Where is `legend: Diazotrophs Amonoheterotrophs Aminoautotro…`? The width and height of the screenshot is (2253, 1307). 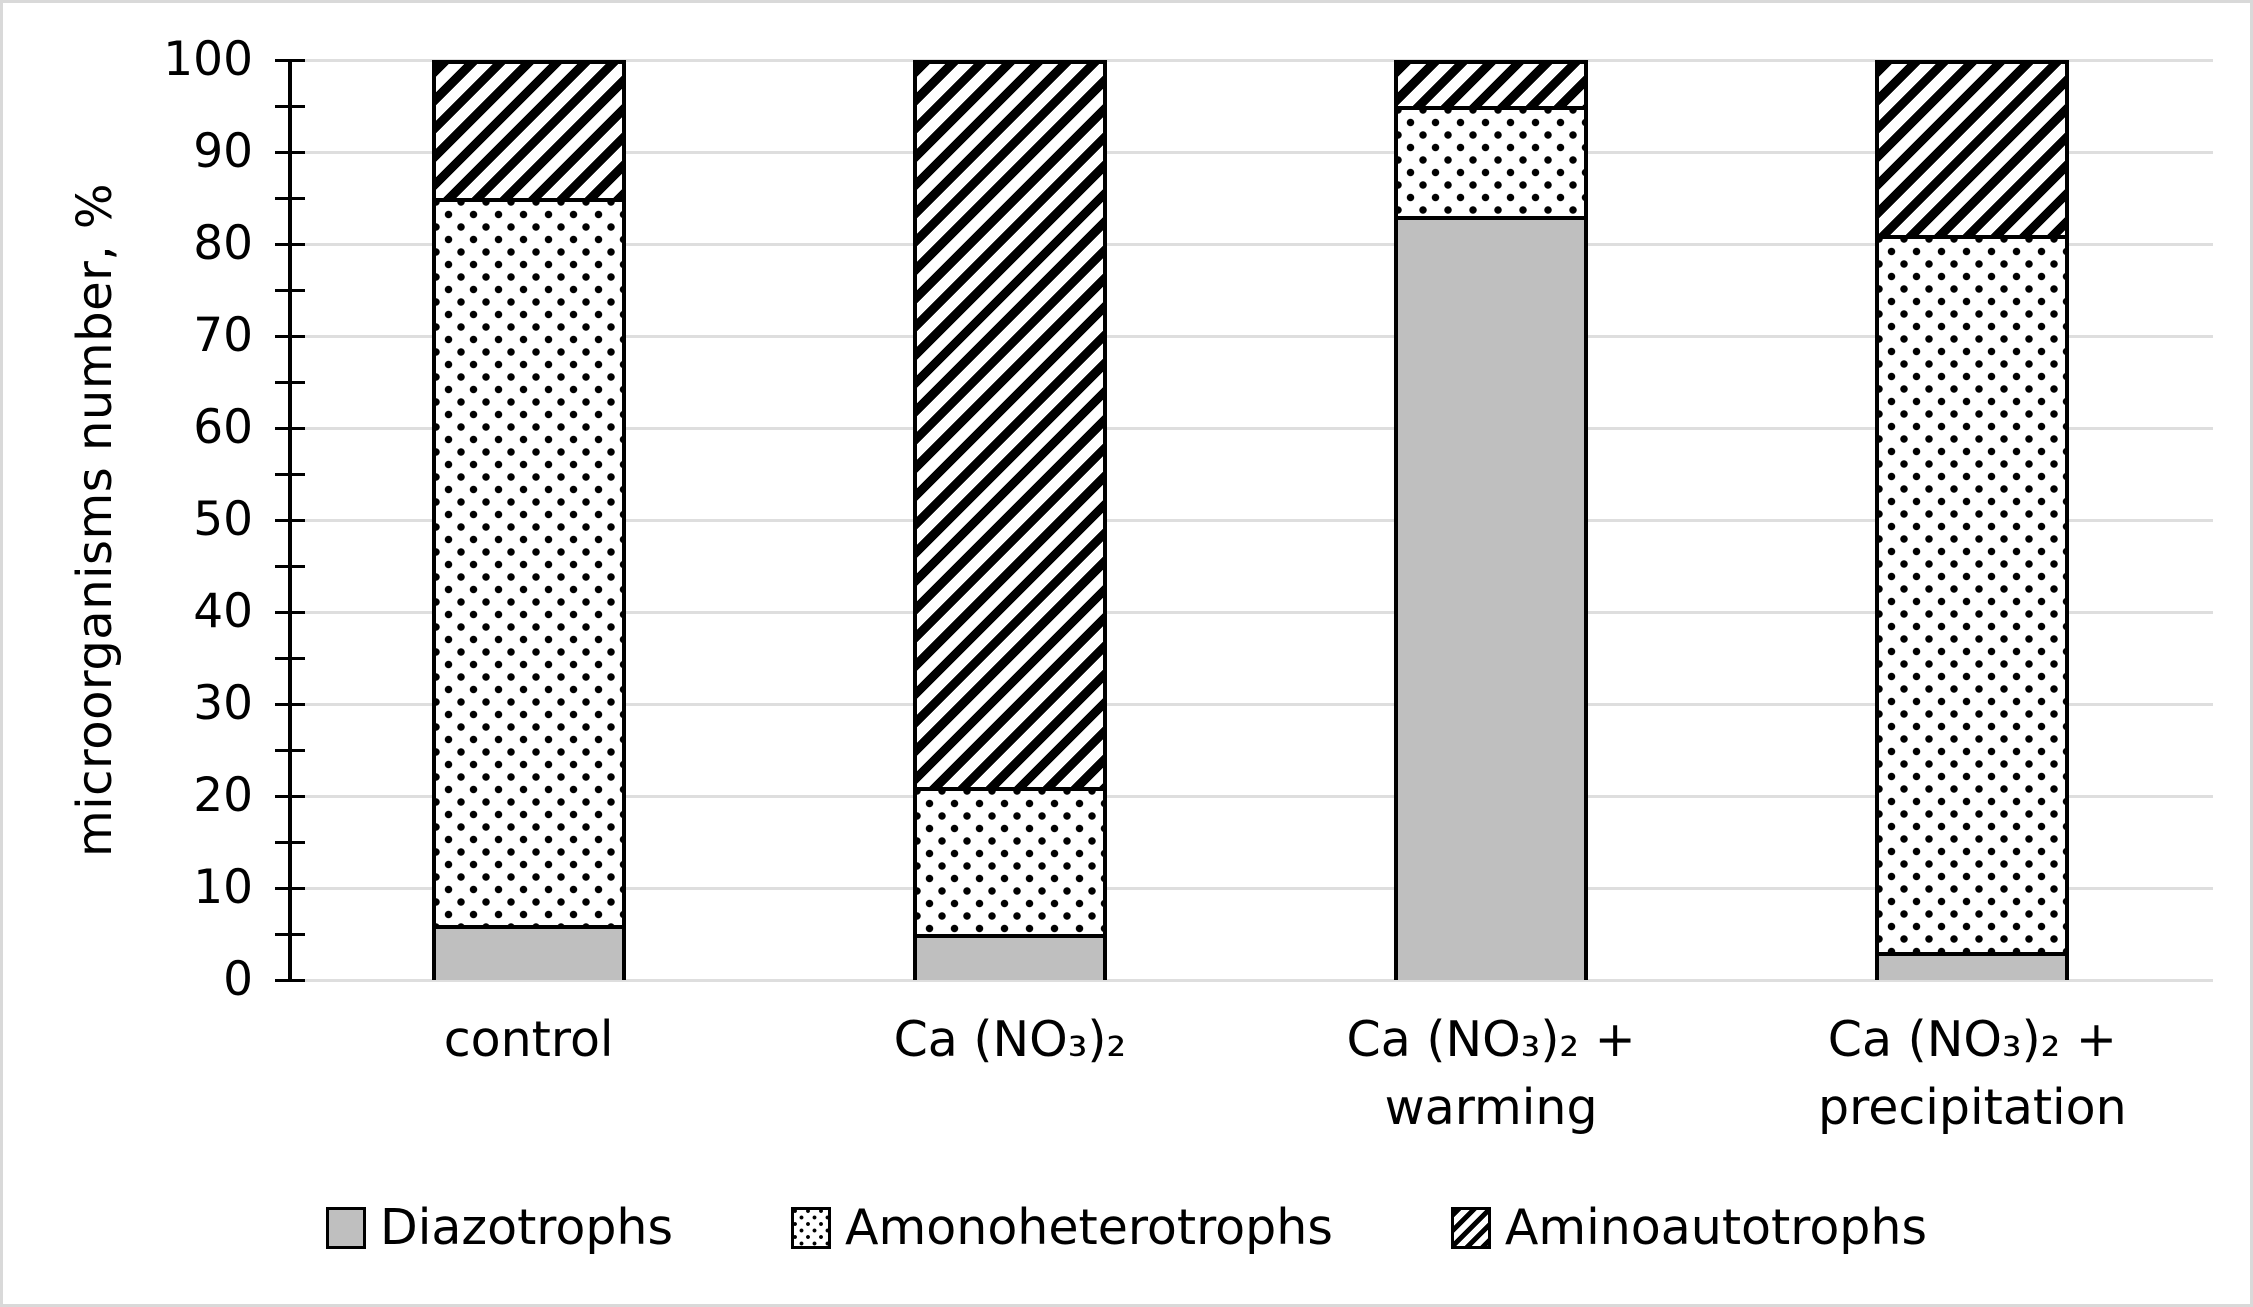
legend: Diazotrophs Amonoheterotrophs Aminoautotro… is located at coordinates (1126, 1227).